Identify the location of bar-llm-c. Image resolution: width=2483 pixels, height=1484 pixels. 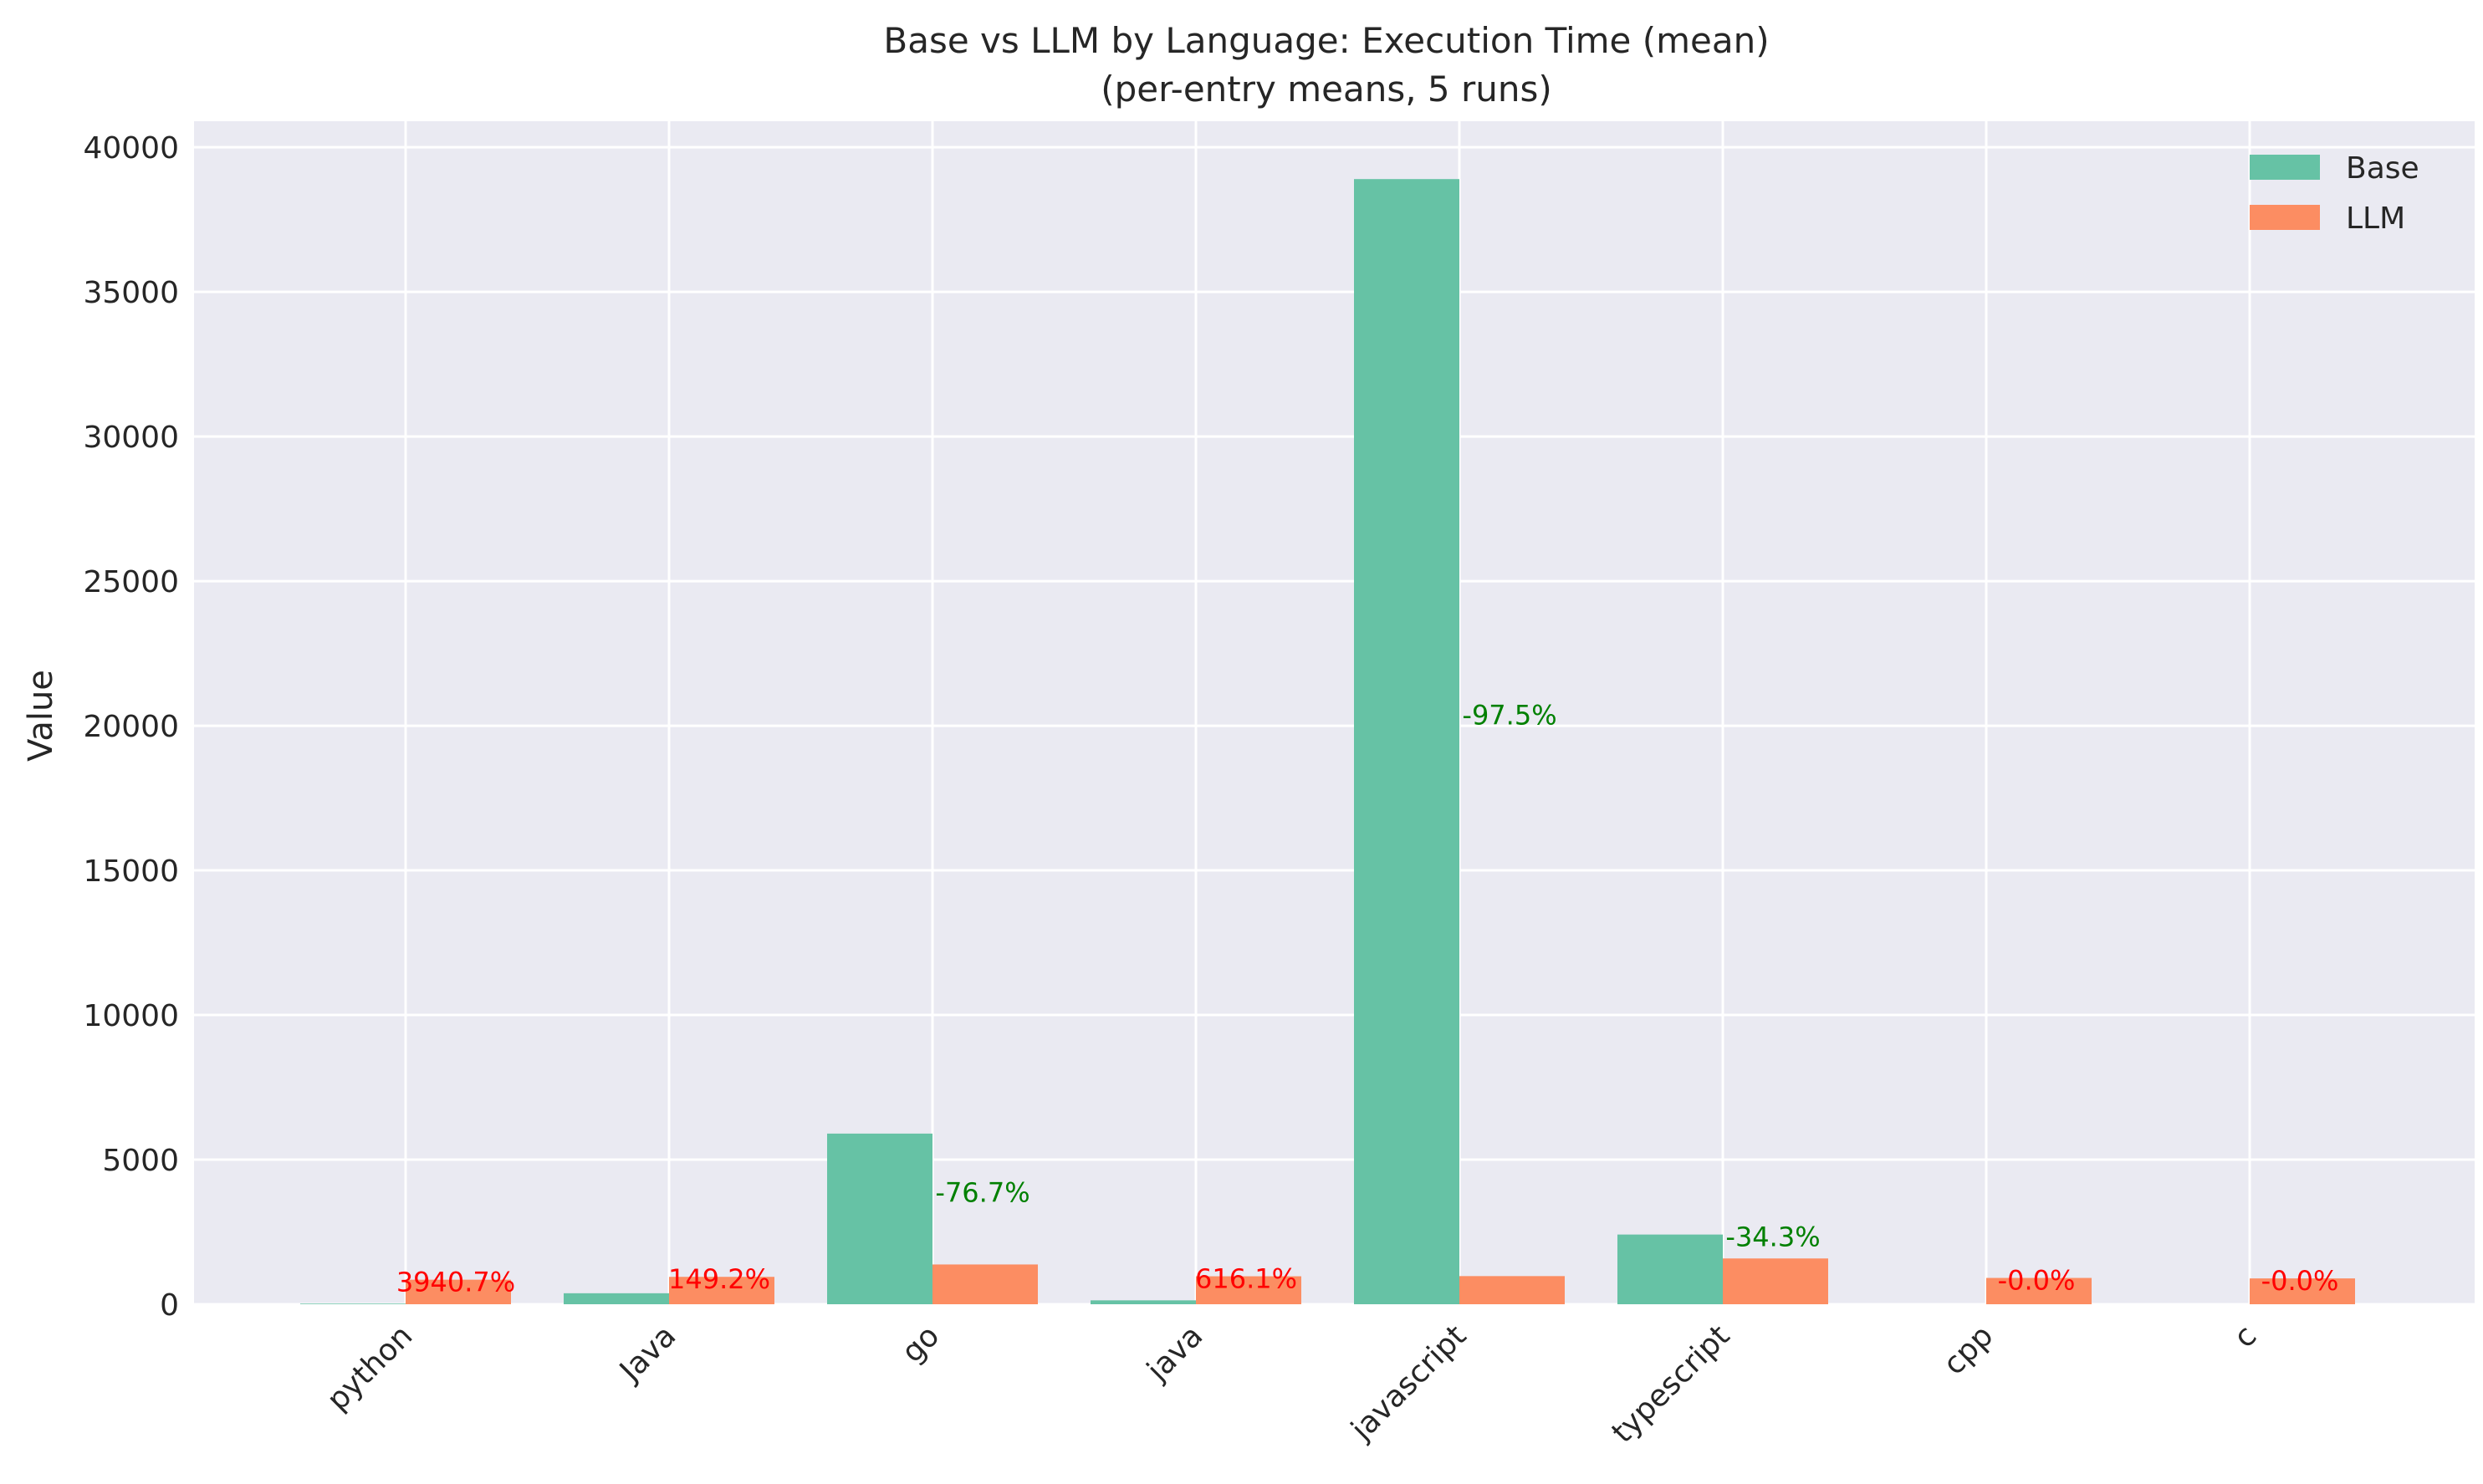
(2302, 1291).